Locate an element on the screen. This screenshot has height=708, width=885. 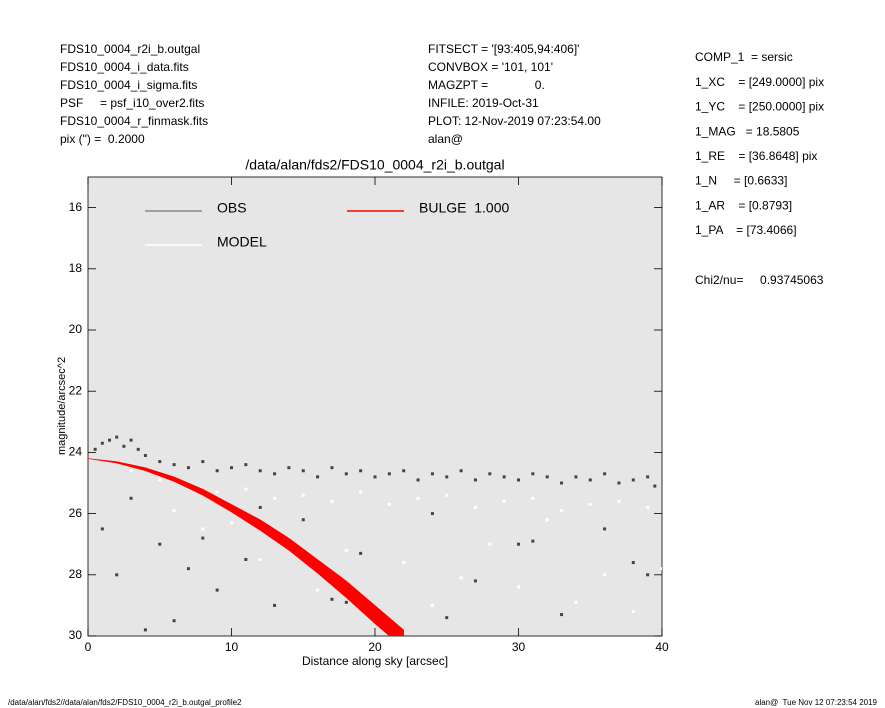
x-tick-label: 0 is located at coordinates (88, 647).